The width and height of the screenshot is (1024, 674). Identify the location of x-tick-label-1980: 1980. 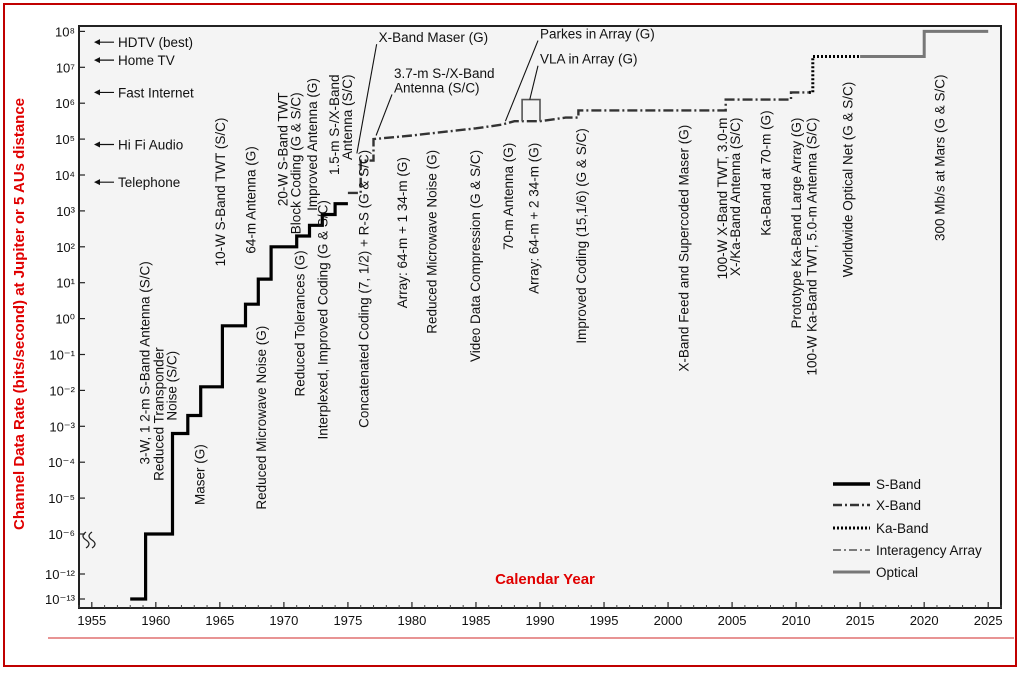
(411, 620).